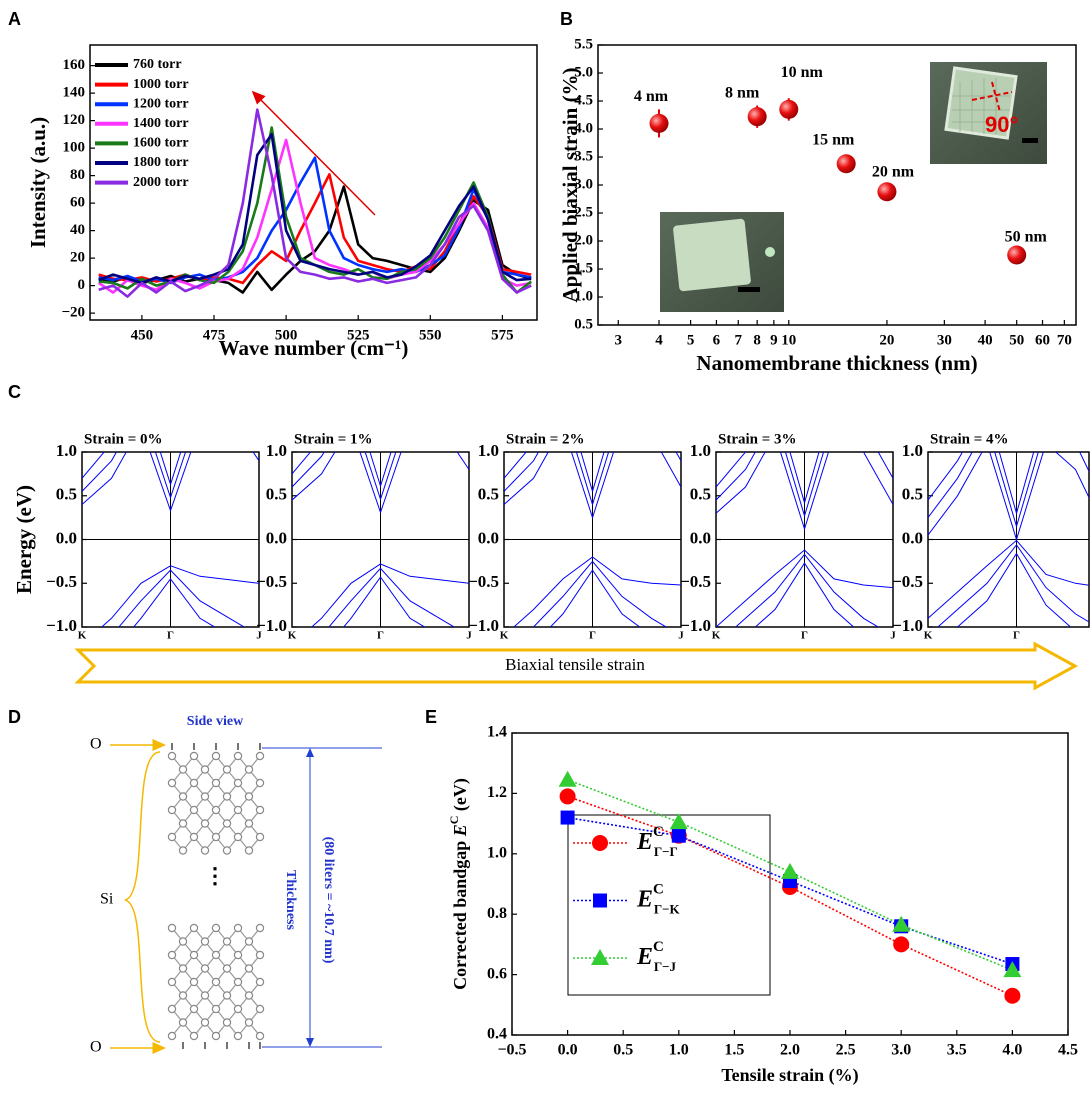 Image resolution: width=1091 pixels, height=1093 pixels. What do you see at coordinates (836, 363) in the screenshot?
I see `x-axis-label: Nanomembrane thickness (nm)` at bounding box center [836, 363].